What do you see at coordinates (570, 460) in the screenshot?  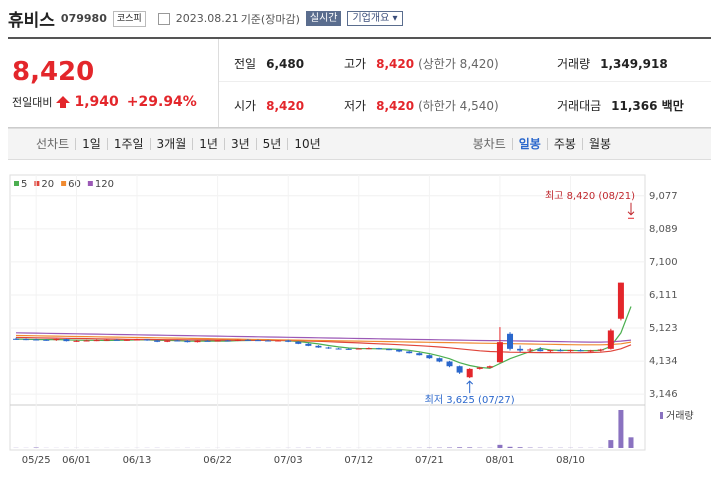 I see `x-tick-label: 08/10` at bounding box center [570, 460].